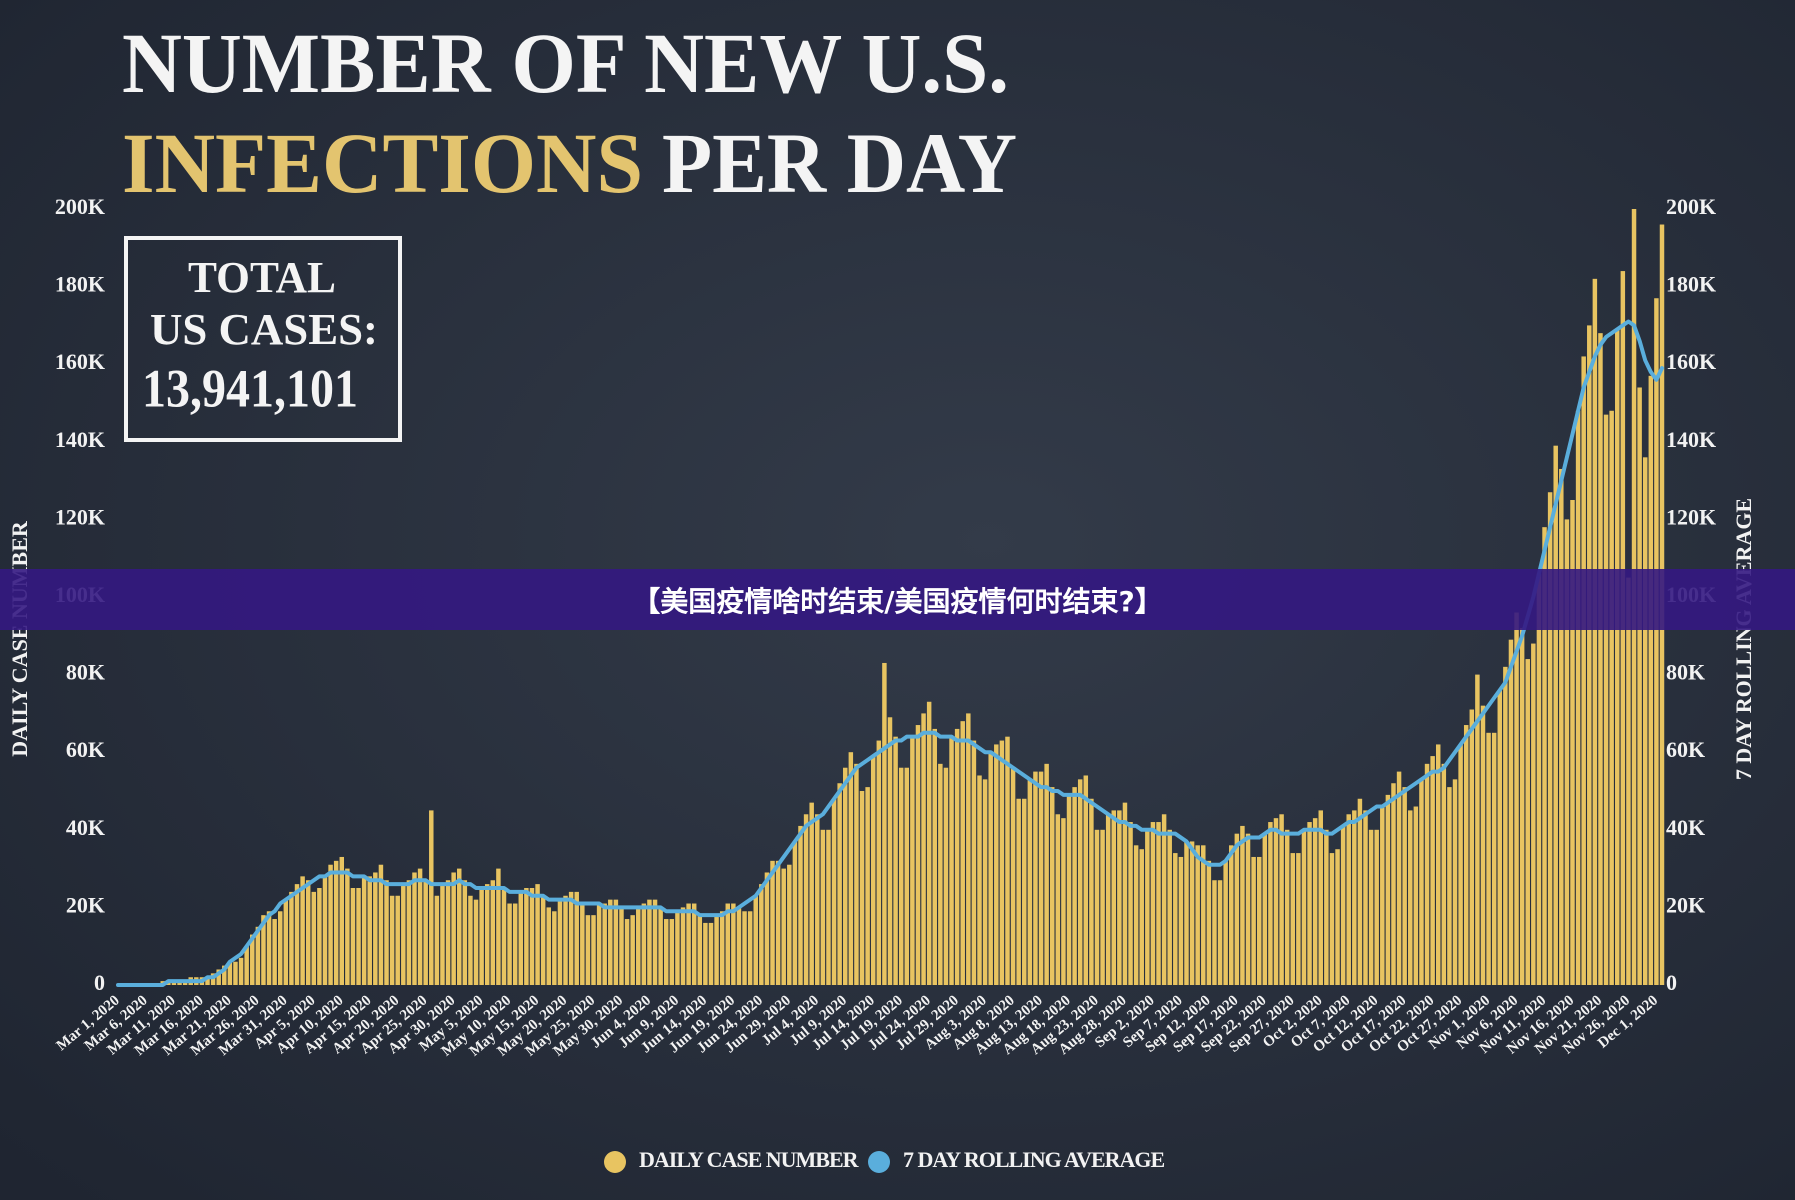 The image size is (1795, 1200). I want to click on legend-label: DAILY CASE NUMBER, so click(749, 1159).